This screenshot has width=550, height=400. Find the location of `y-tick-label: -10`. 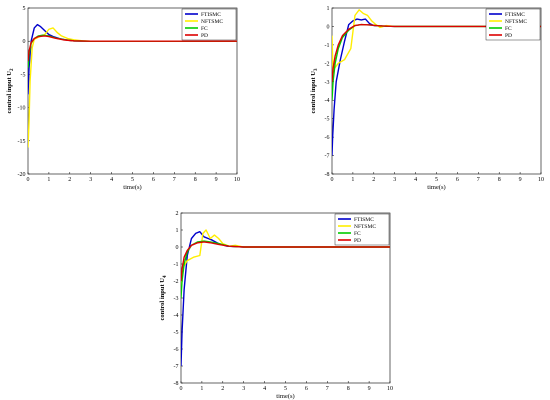

y-tick-label: -10 is located at coordinates (22, 109).